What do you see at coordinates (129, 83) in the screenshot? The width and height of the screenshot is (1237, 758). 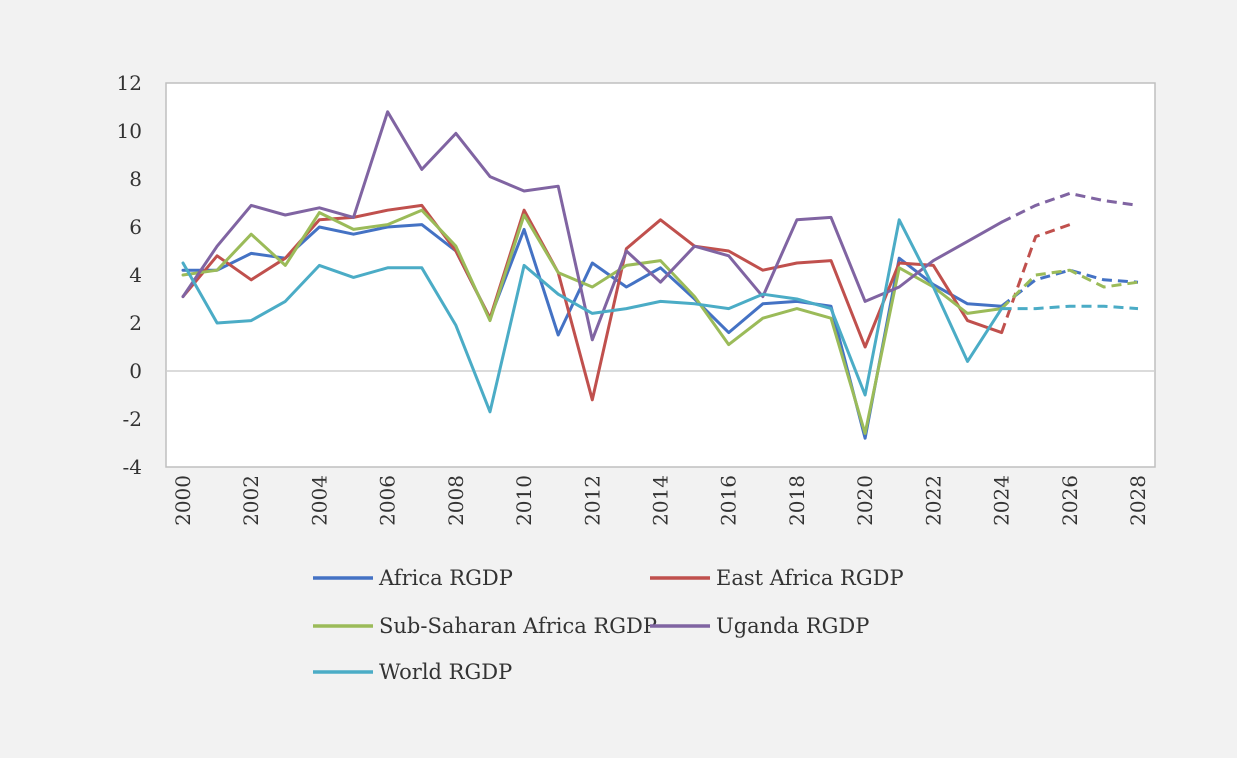 I see `y-tick-label: 12` at bounding box center [129, 83].